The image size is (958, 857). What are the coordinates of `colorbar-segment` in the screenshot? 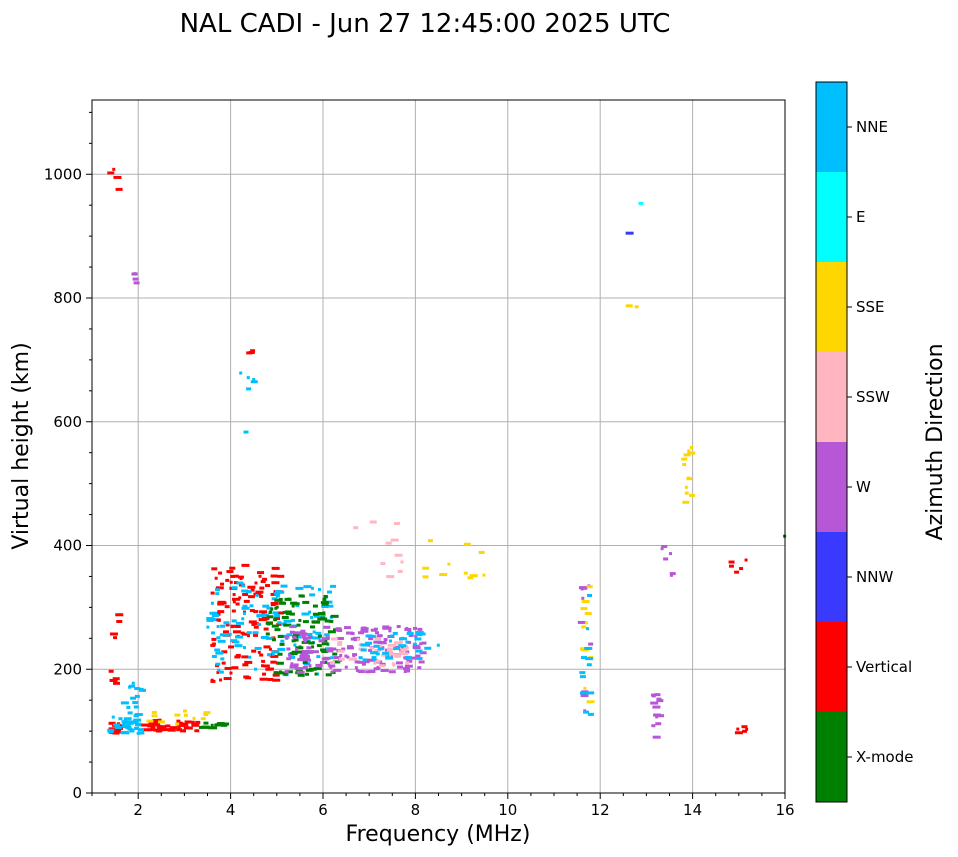 It's located at (831, 577).